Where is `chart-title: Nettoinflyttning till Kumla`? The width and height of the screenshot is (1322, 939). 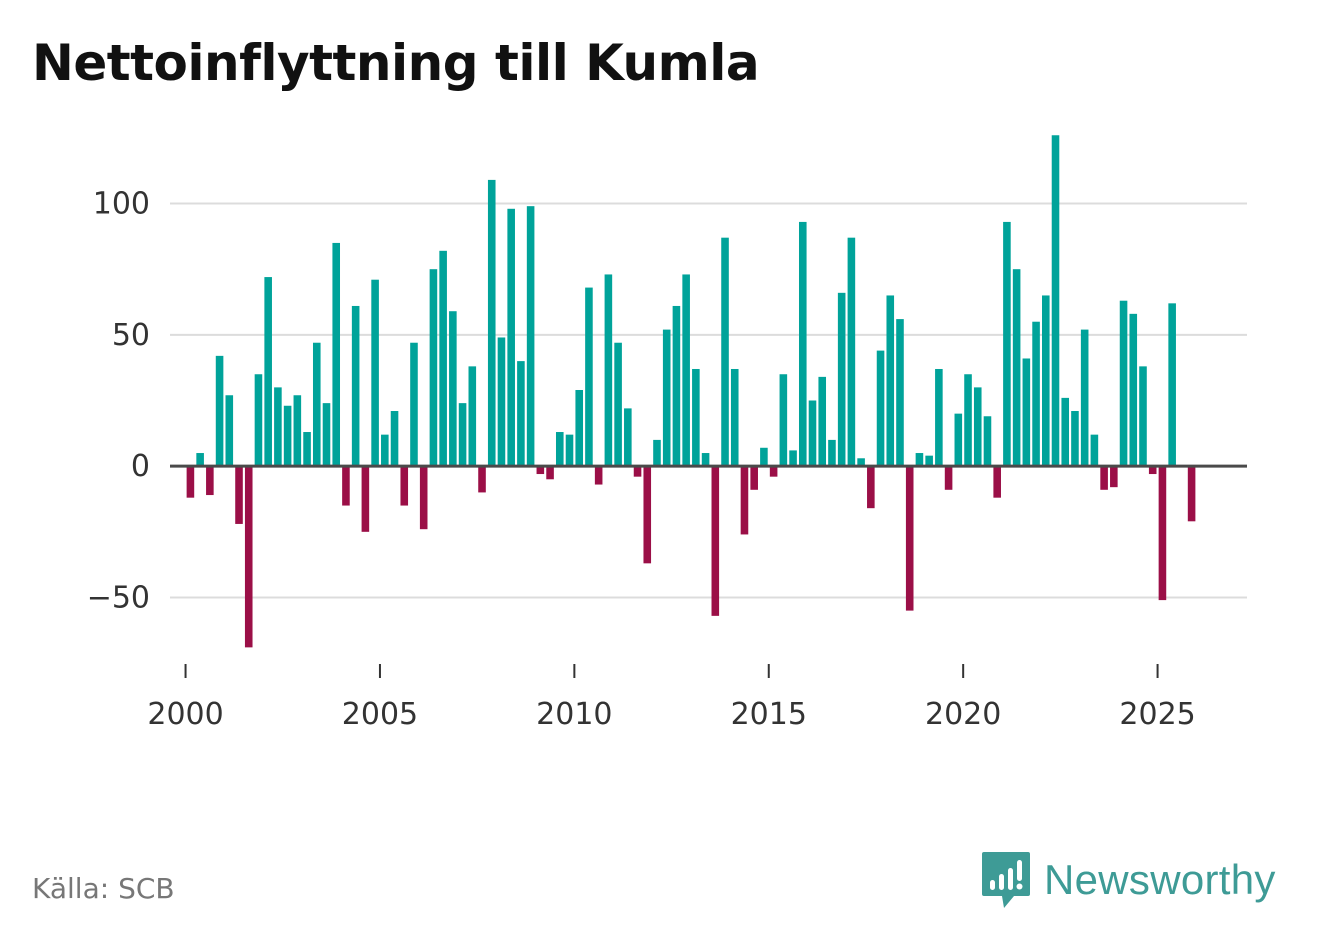 chart-title: Nettoinflyttning till Kumla is located at coordinates (396, 63).